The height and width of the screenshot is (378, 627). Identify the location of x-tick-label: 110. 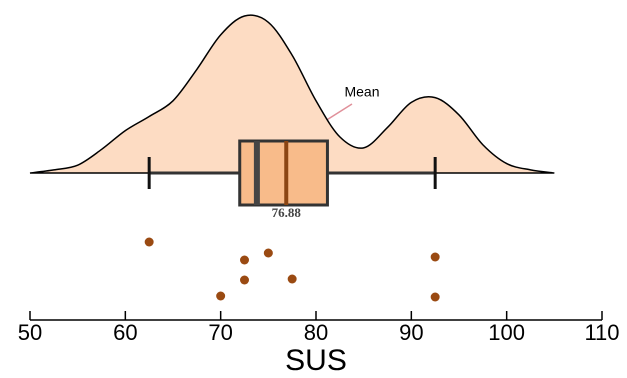
(601, 332).